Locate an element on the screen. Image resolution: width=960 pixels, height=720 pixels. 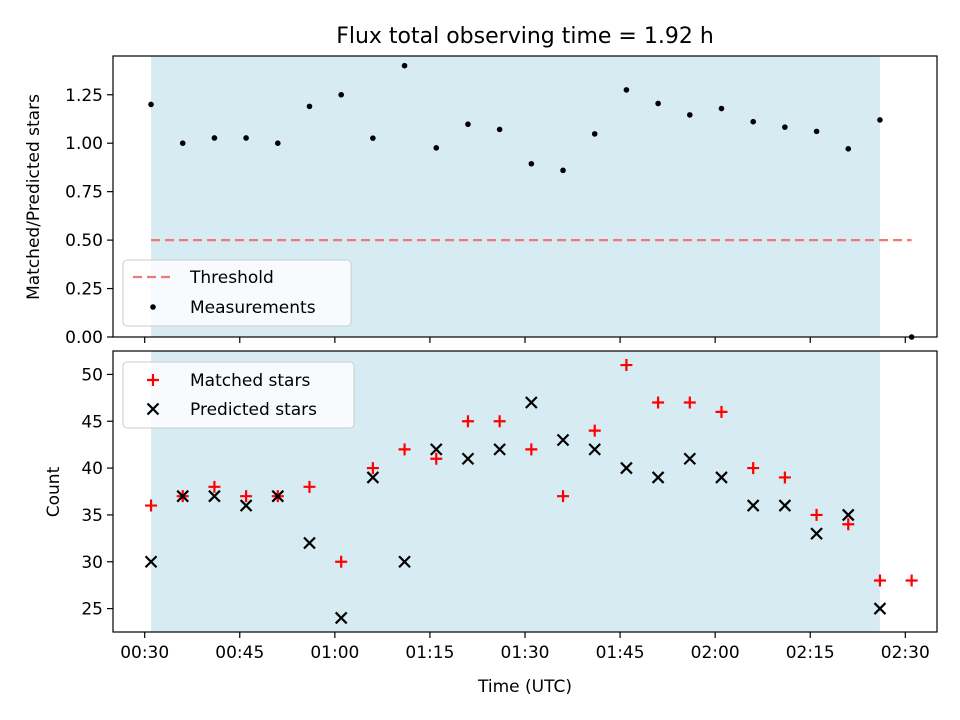
bottom-y-tick-label: 45 is located at coordinates (92, 422).